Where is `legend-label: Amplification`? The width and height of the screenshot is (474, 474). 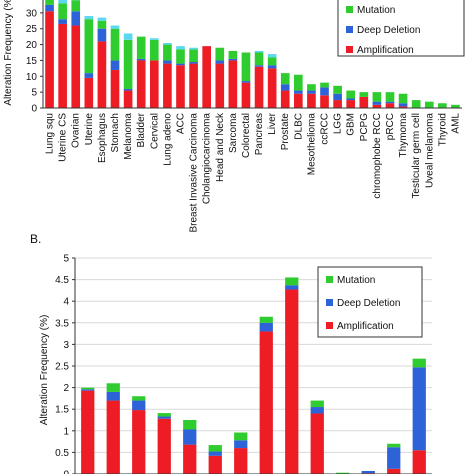 legend-label: Amplification is located at coordinates (385, 50).